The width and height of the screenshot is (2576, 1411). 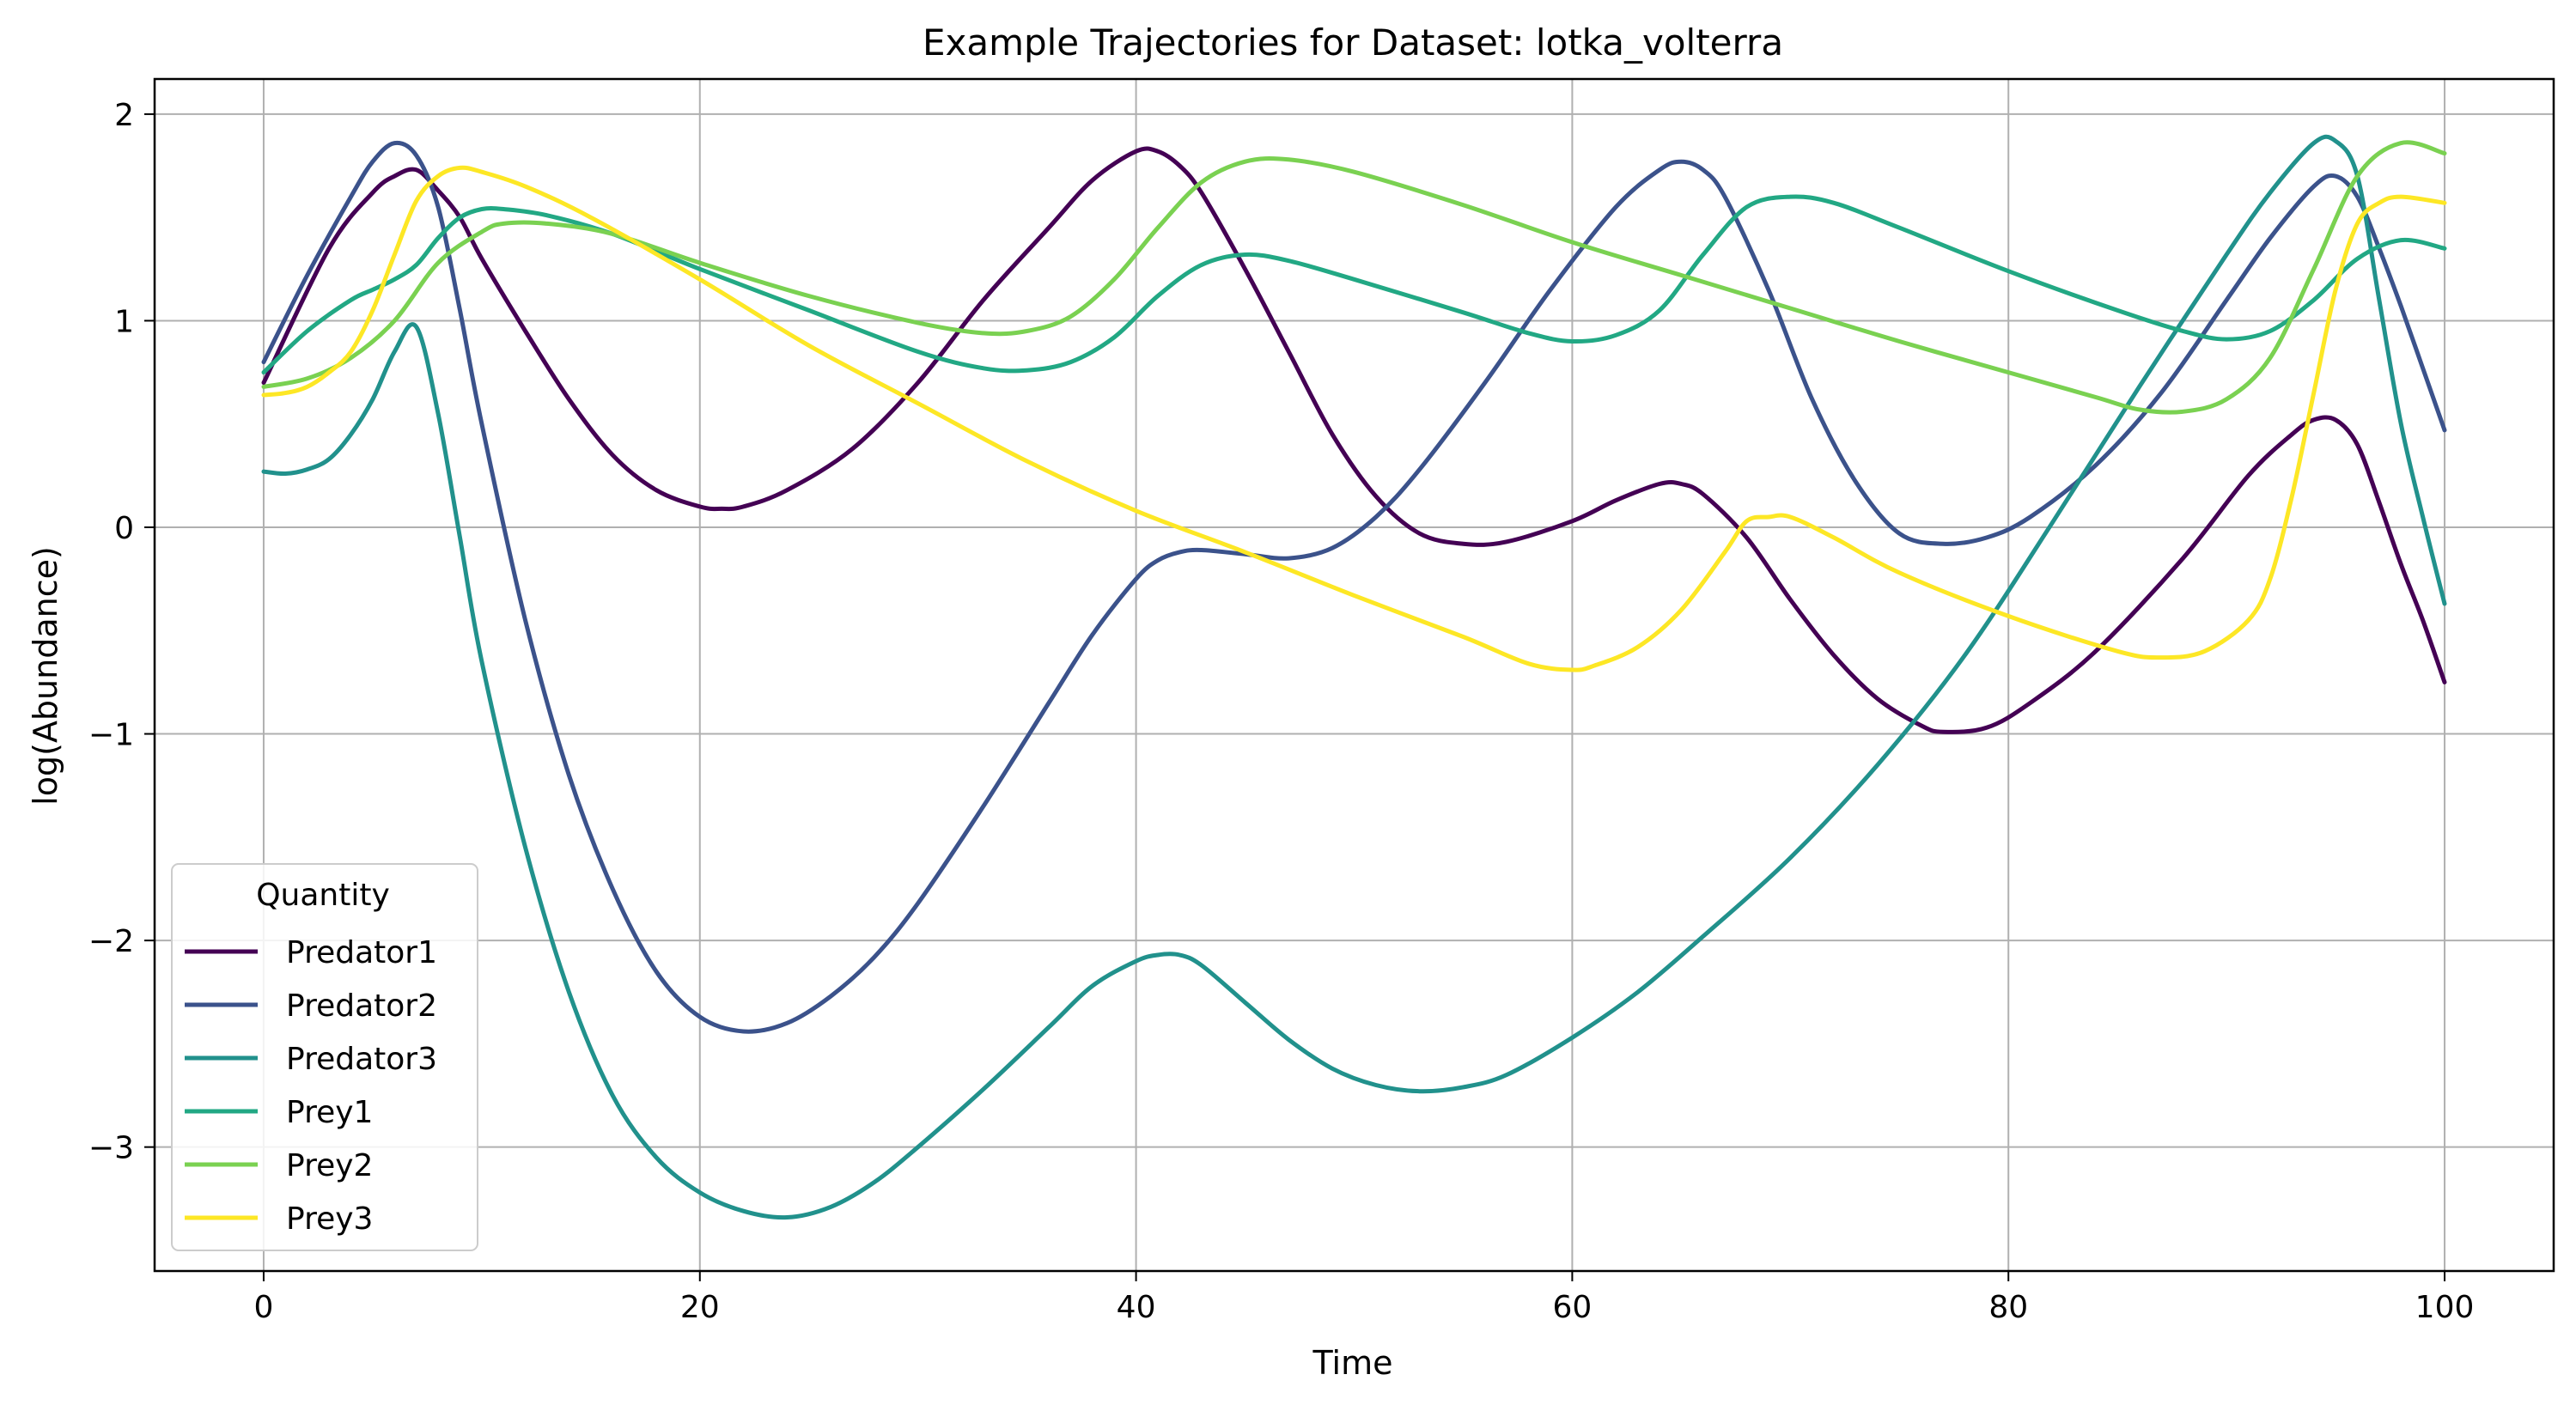 I want to click on y-axis-label: log(Abundance), so click(x=45, y=676).